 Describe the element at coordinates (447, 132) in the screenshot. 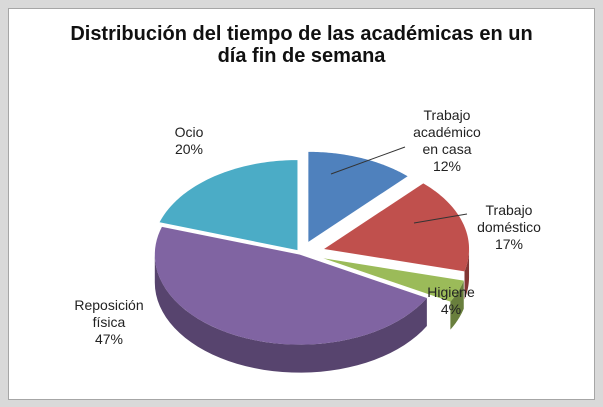

I see `label-name: Trabajo académico en casa` at that location.